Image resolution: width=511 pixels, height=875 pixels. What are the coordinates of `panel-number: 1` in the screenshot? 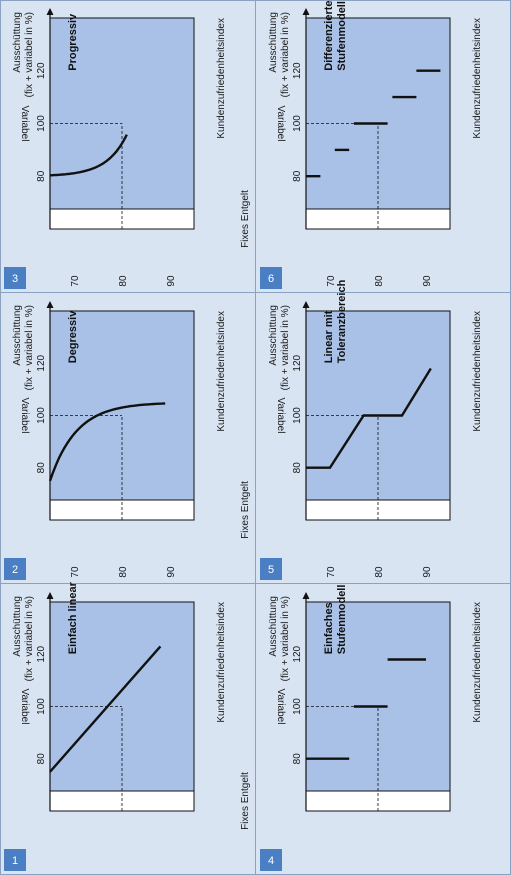 It's located at (15, 861).